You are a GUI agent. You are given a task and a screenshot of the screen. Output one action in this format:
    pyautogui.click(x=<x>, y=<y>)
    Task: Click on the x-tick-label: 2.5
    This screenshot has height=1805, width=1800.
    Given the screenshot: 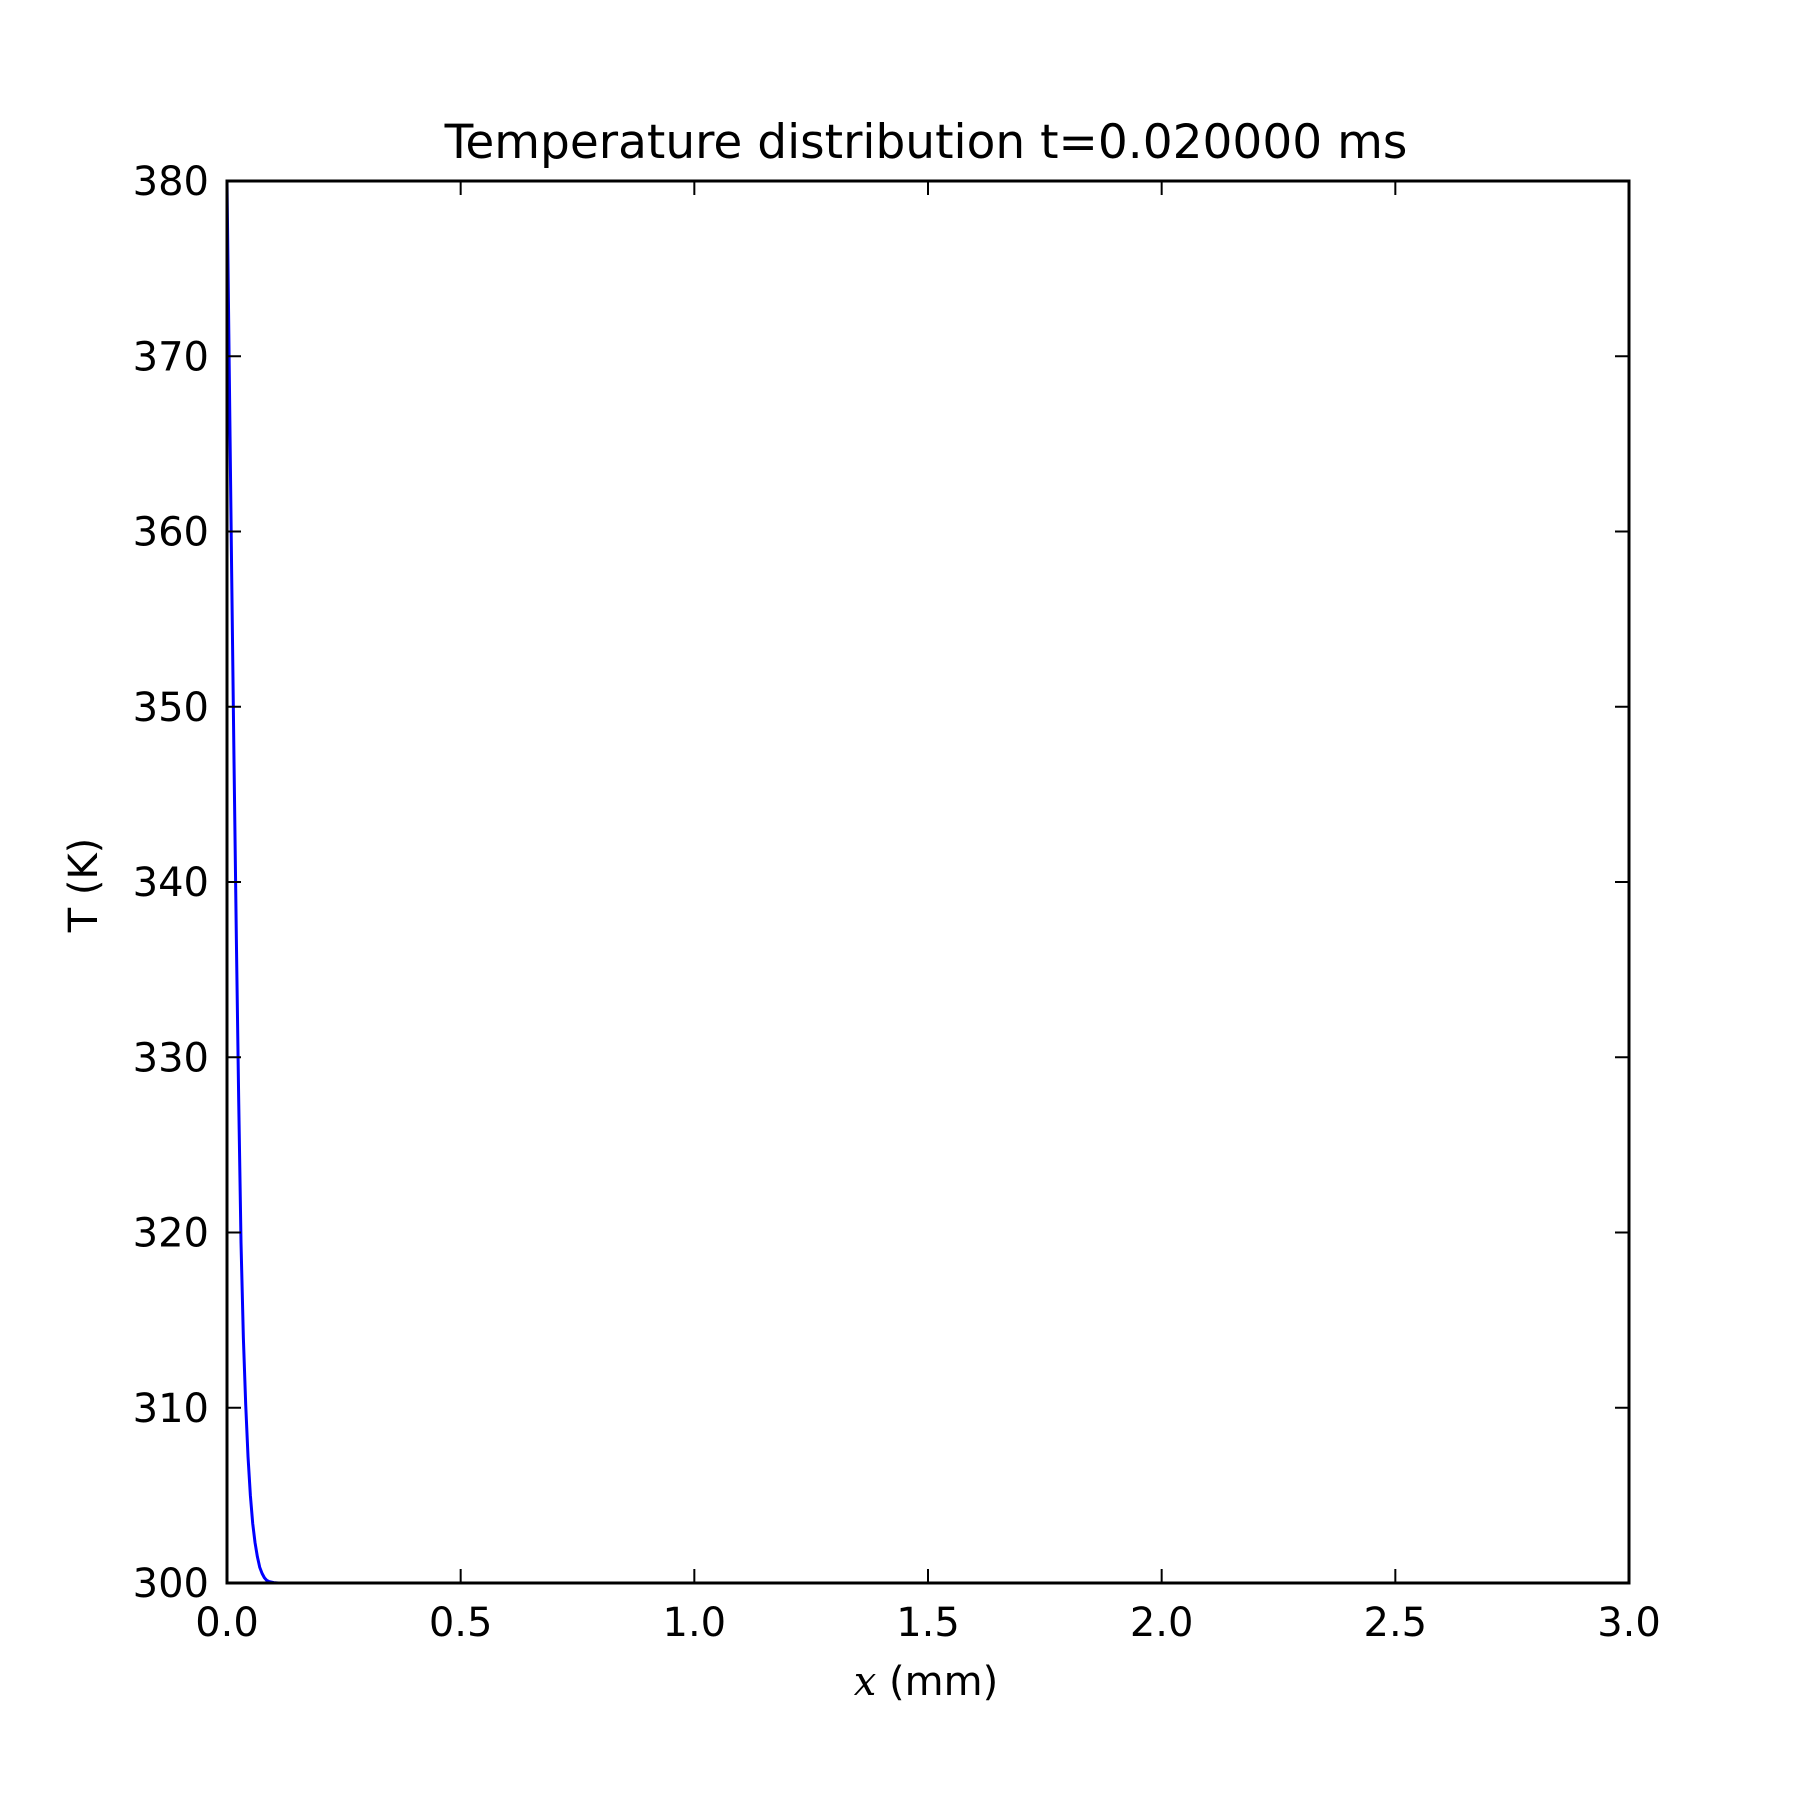 What is the action you would take?
    pyautogui.click(x=1396, y=1623)
    